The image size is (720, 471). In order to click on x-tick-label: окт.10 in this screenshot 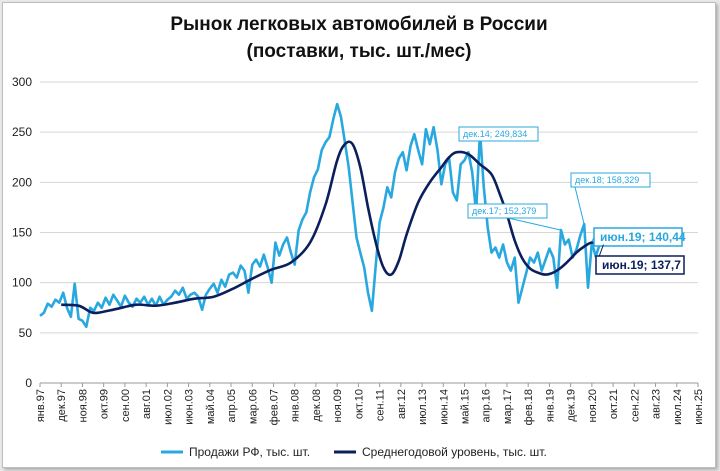, I will do `click(359, 404)`.